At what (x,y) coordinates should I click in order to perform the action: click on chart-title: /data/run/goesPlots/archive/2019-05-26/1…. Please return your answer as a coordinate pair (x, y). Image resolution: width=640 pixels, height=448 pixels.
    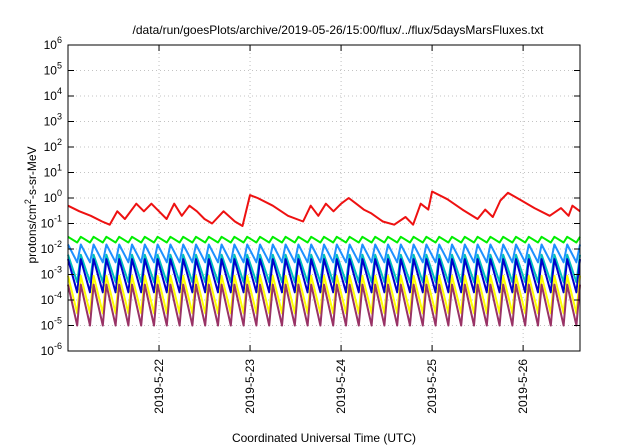
    Looking at the image, I should click on (339, 30).